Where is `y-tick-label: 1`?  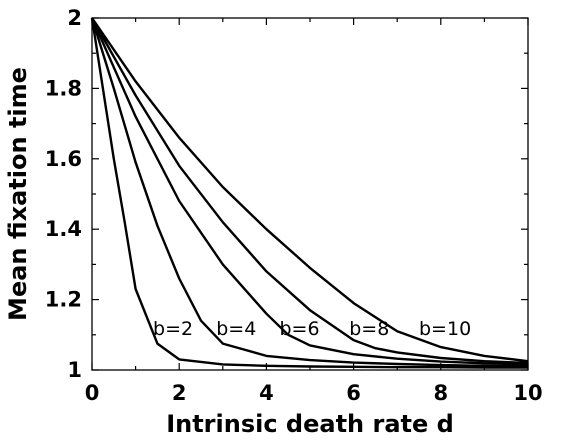
y-tick-label: 1 is located at coordinates (74, 370).